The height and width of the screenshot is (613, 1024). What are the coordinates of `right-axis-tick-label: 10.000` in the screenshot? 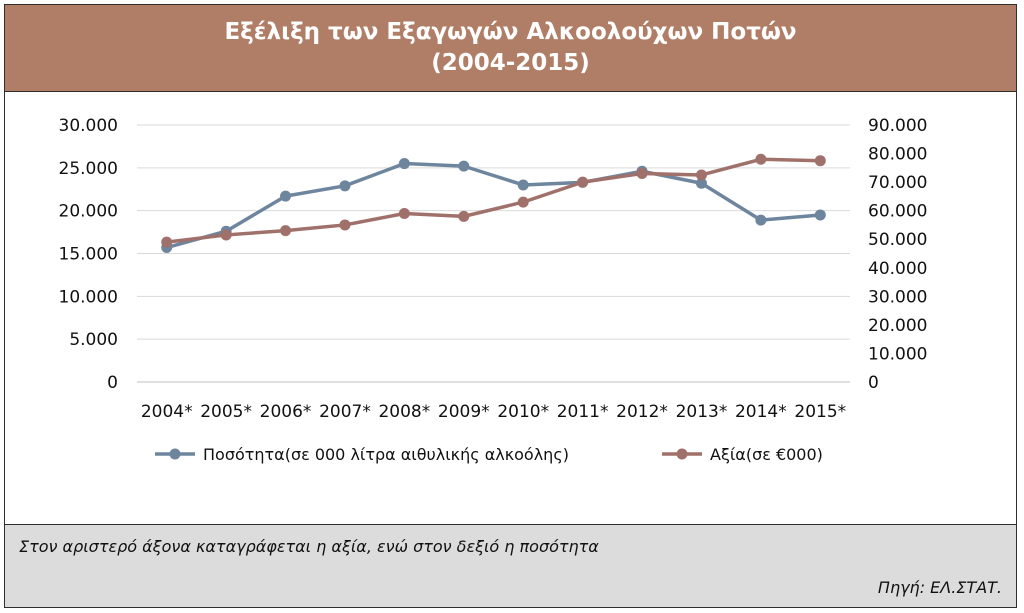 It's located at (897, 354).